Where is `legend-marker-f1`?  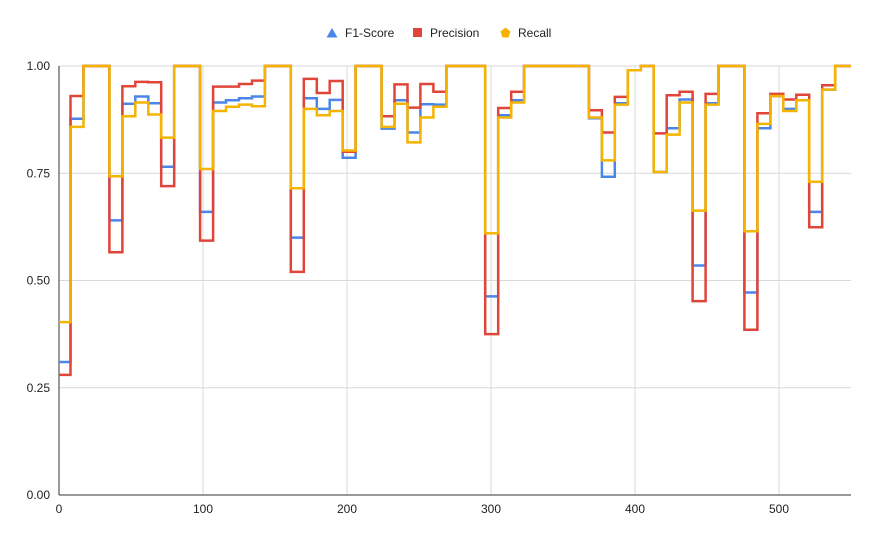
legend-marker-f1 is located at coordinates (332, 33).